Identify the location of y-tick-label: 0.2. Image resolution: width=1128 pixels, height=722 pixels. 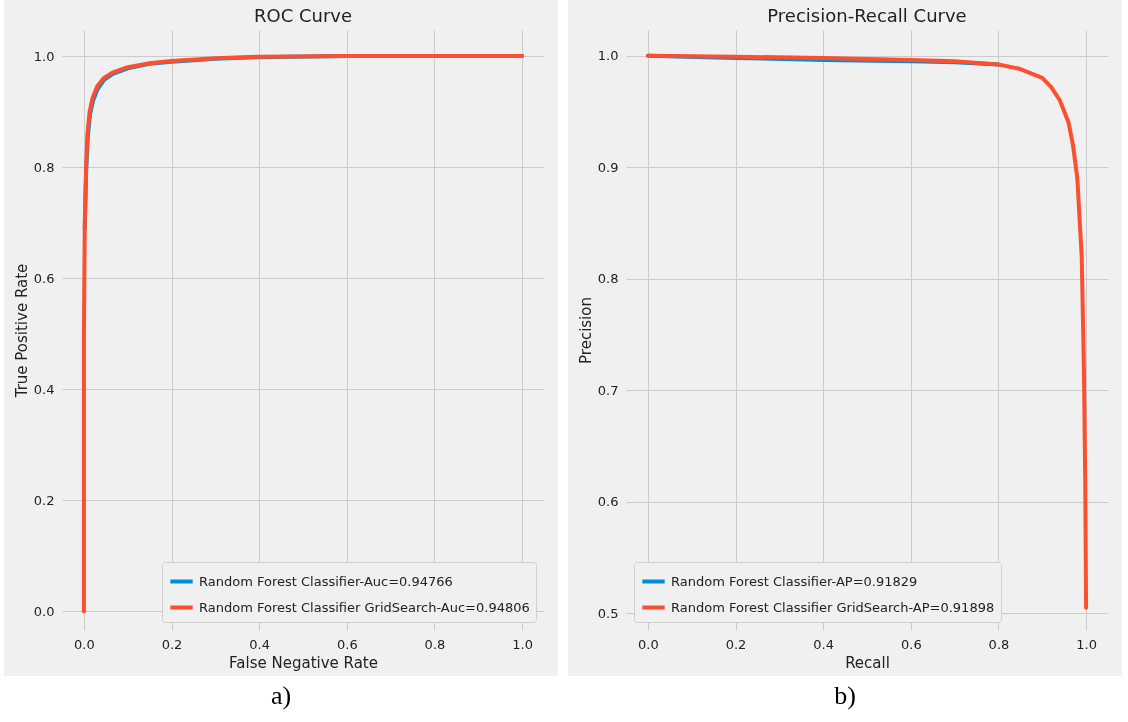
(44, 500).